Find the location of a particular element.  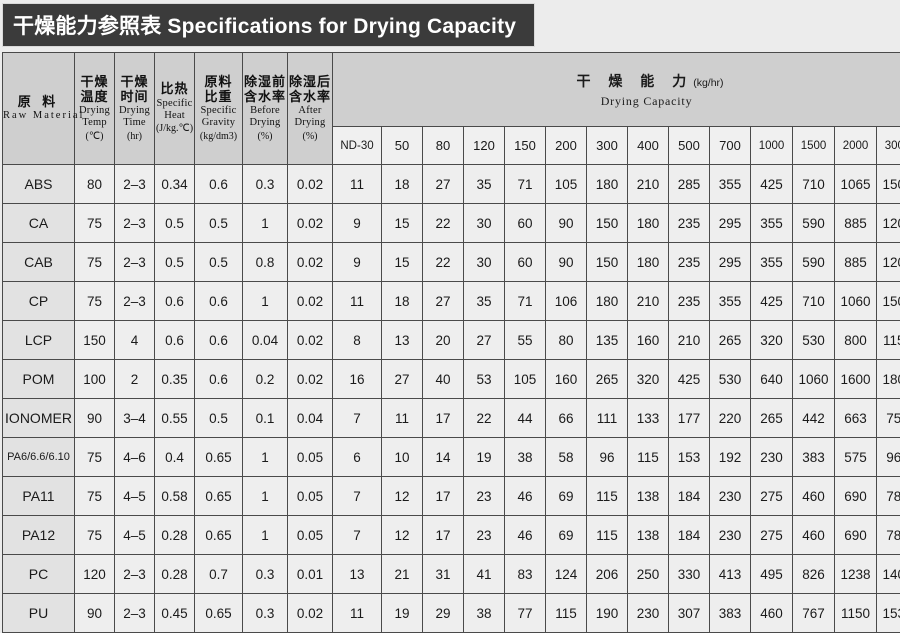

cell-capacity-2000: 800 is located at coordinates (856, 340).